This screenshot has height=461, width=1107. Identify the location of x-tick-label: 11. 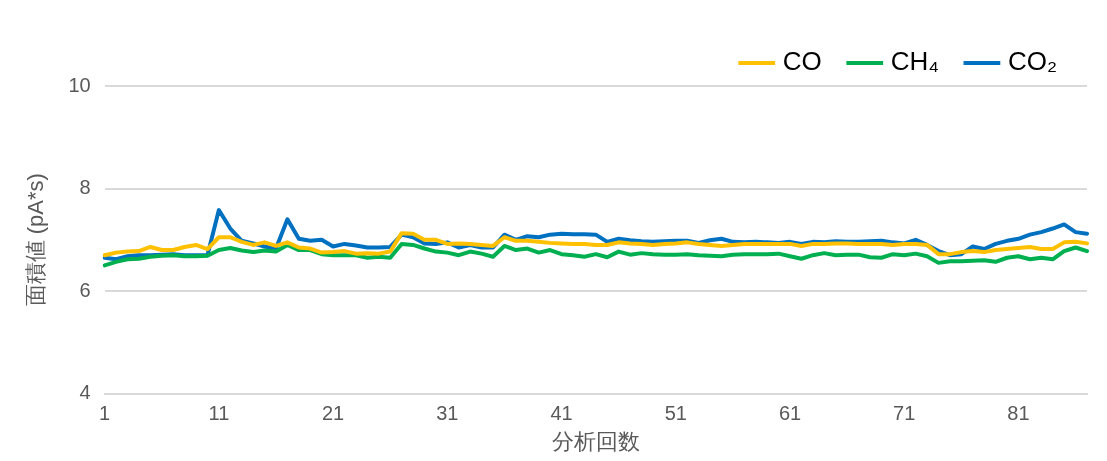
(219, 413).